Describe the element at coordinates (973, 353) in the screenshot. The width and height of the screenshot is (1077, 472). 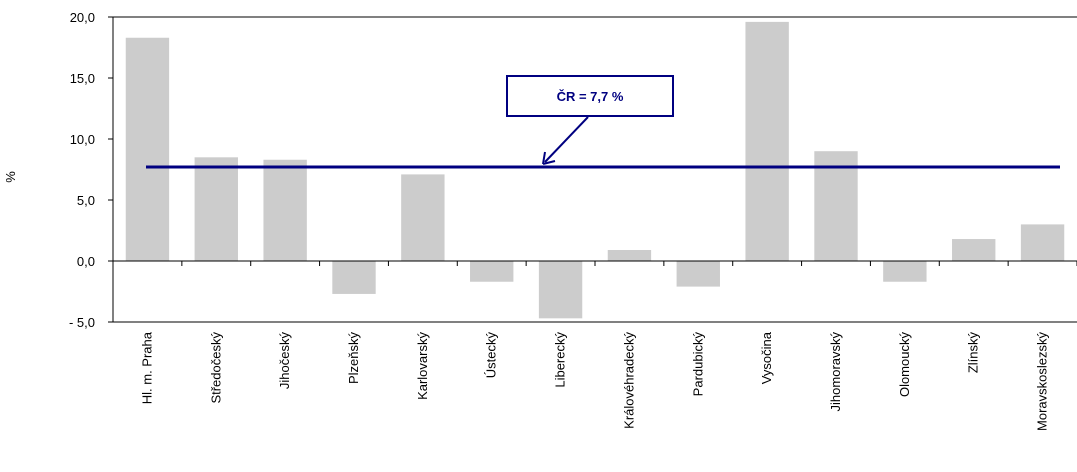
I see `x-category-label: Zlínský` at that location.